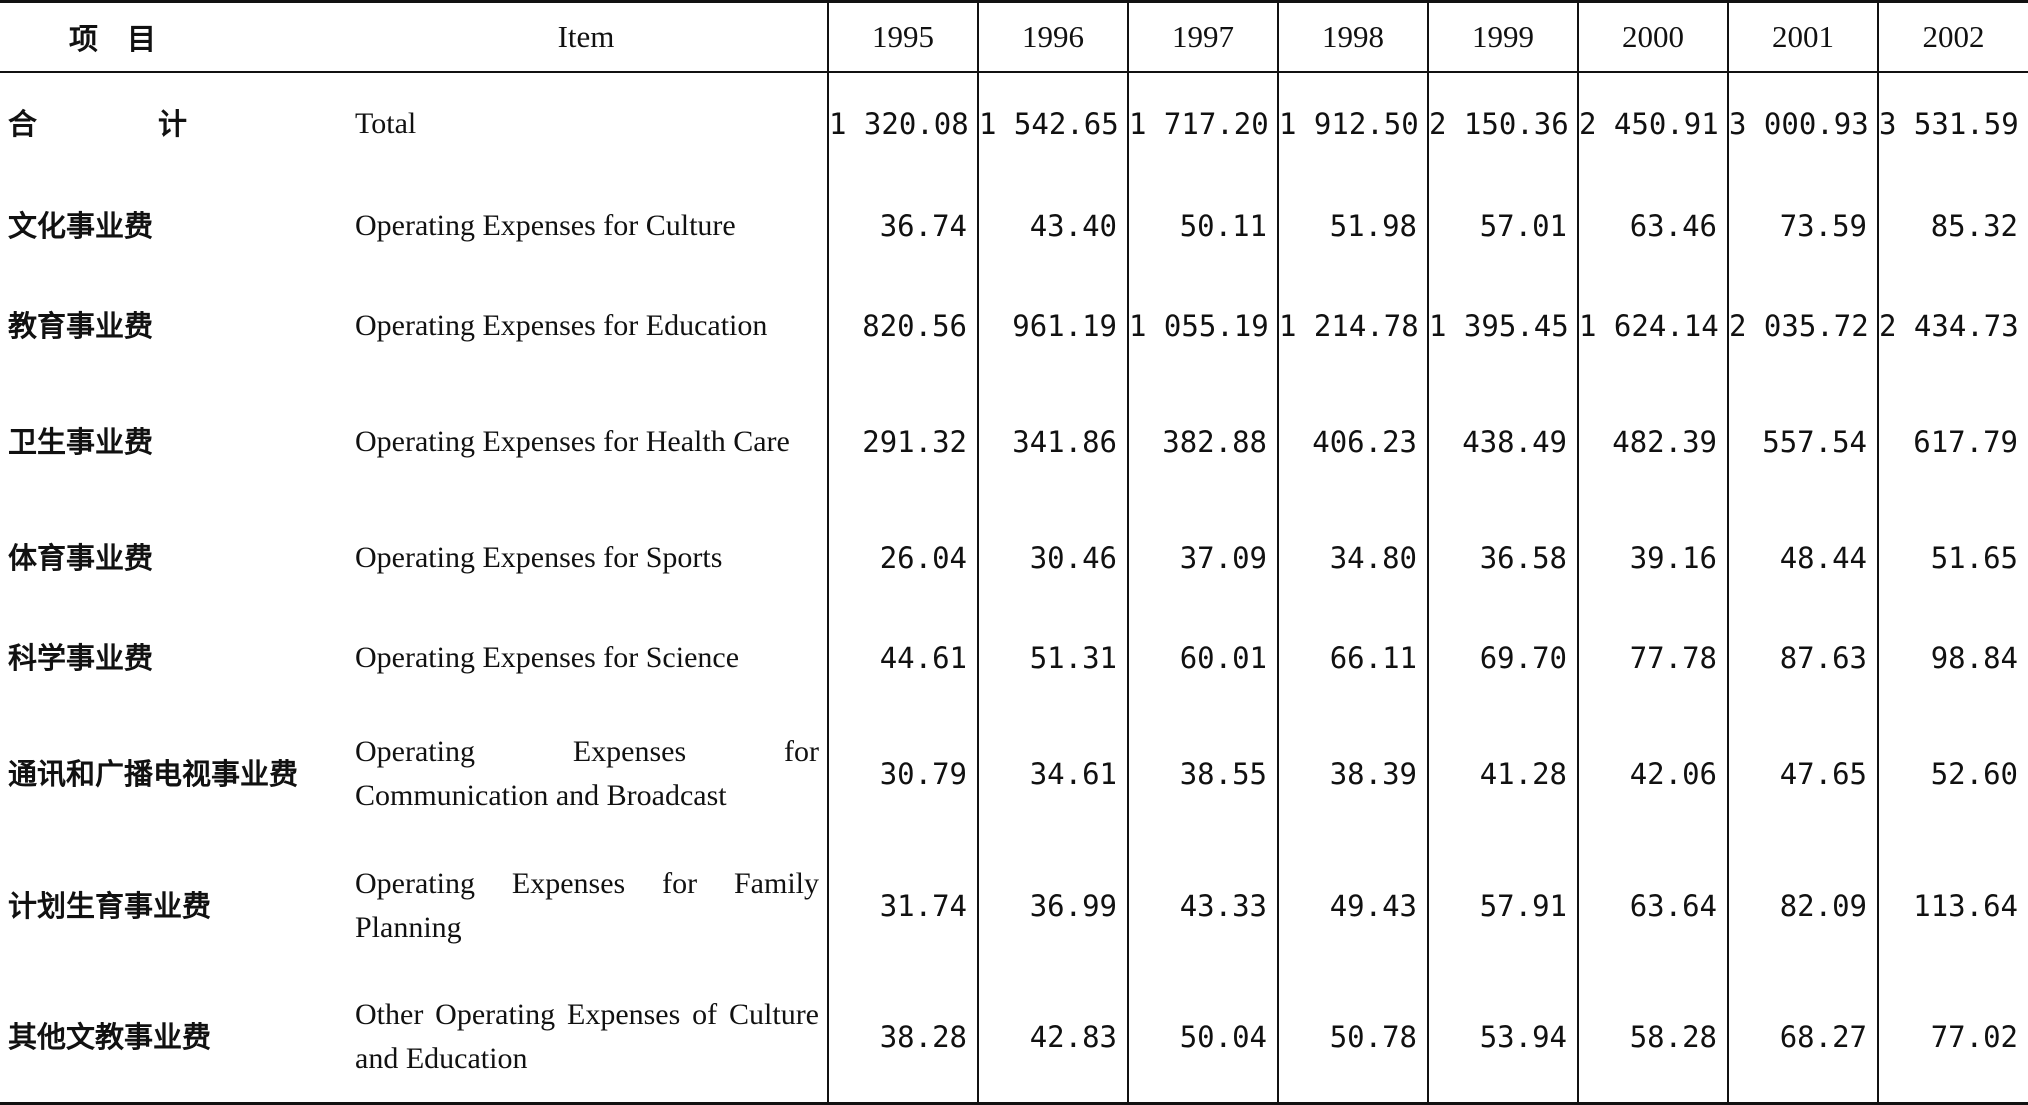  What do you see at coordinates (902, 225) in the screenshot?
I see `table-cell: 36.74` at bounding box center [902, 225].